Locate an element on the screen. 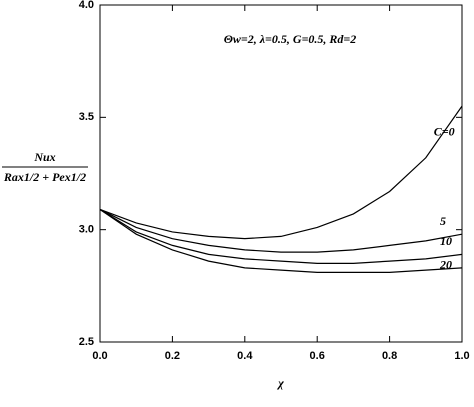 The width and height of the screenshot is (474, 407). x-tick-label: 1.0 is located at coordinates (461, 356).